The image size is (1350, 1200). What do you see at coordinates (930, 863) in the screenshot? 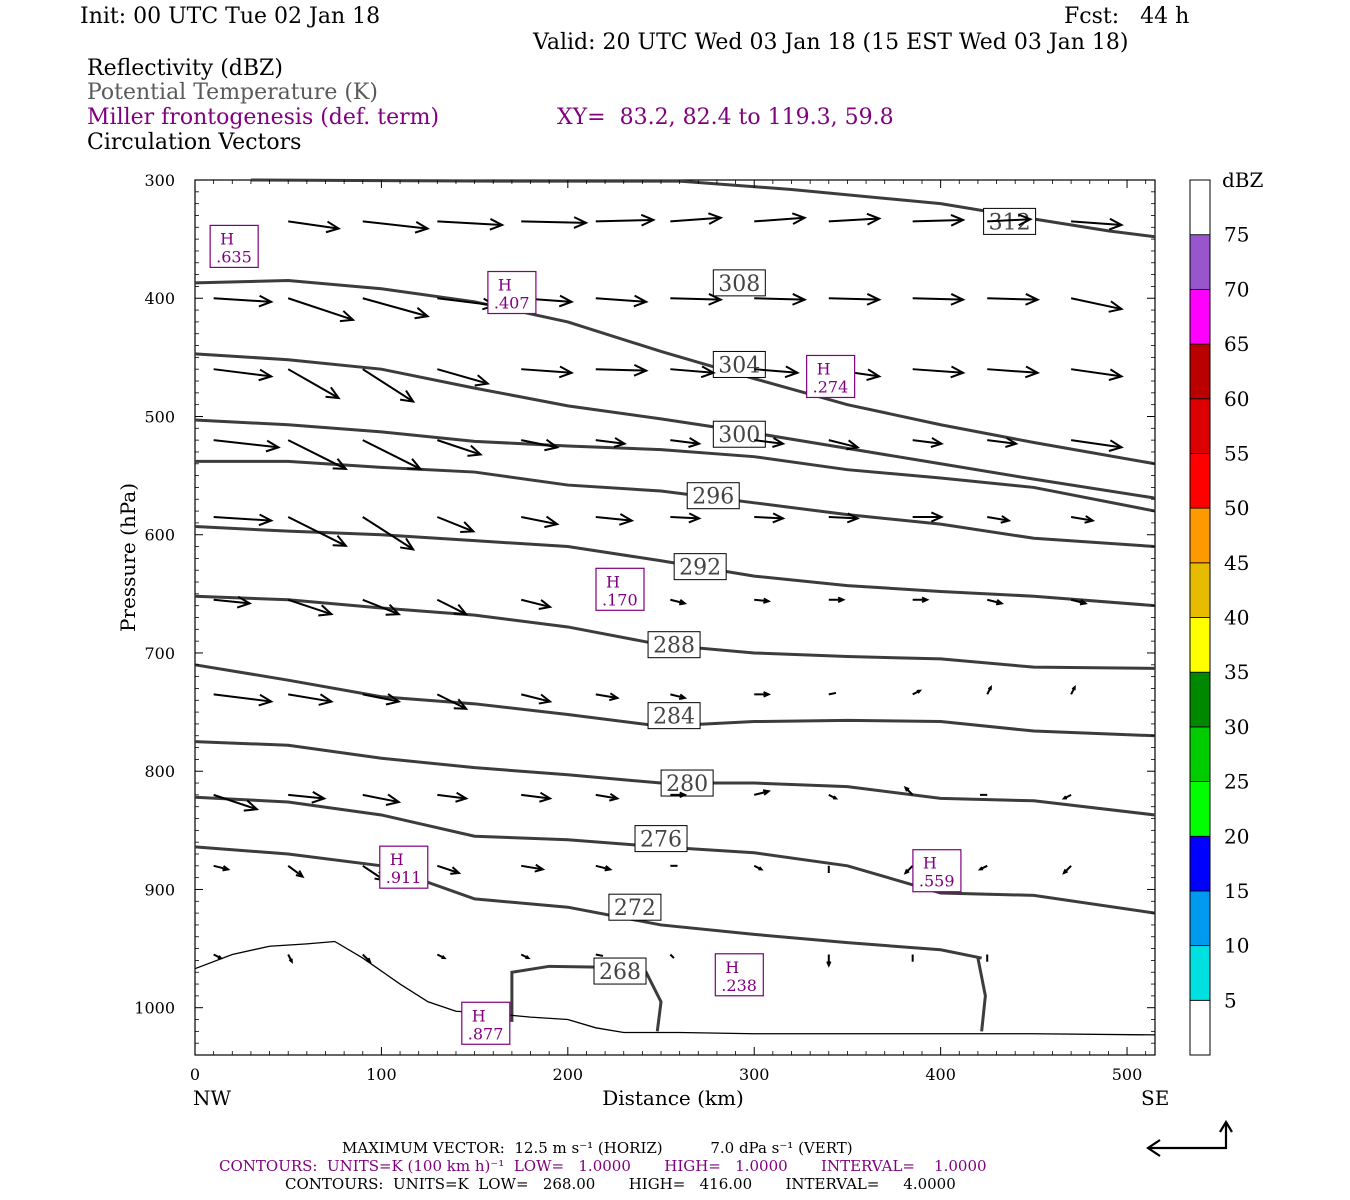
I see `high-marker: H` at bounding box center [930, 863].